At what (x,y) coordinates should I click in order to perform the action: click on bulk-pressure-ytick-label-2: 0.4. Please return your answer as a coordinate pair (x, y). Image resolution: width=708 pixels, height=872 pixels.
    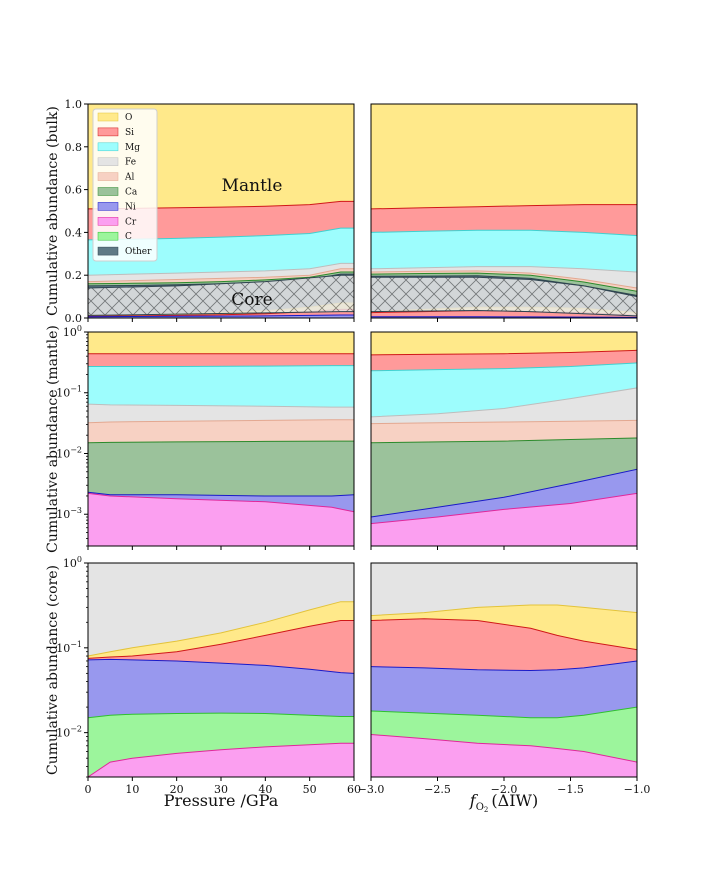
    Looking at the image, I should click on (74, 232).